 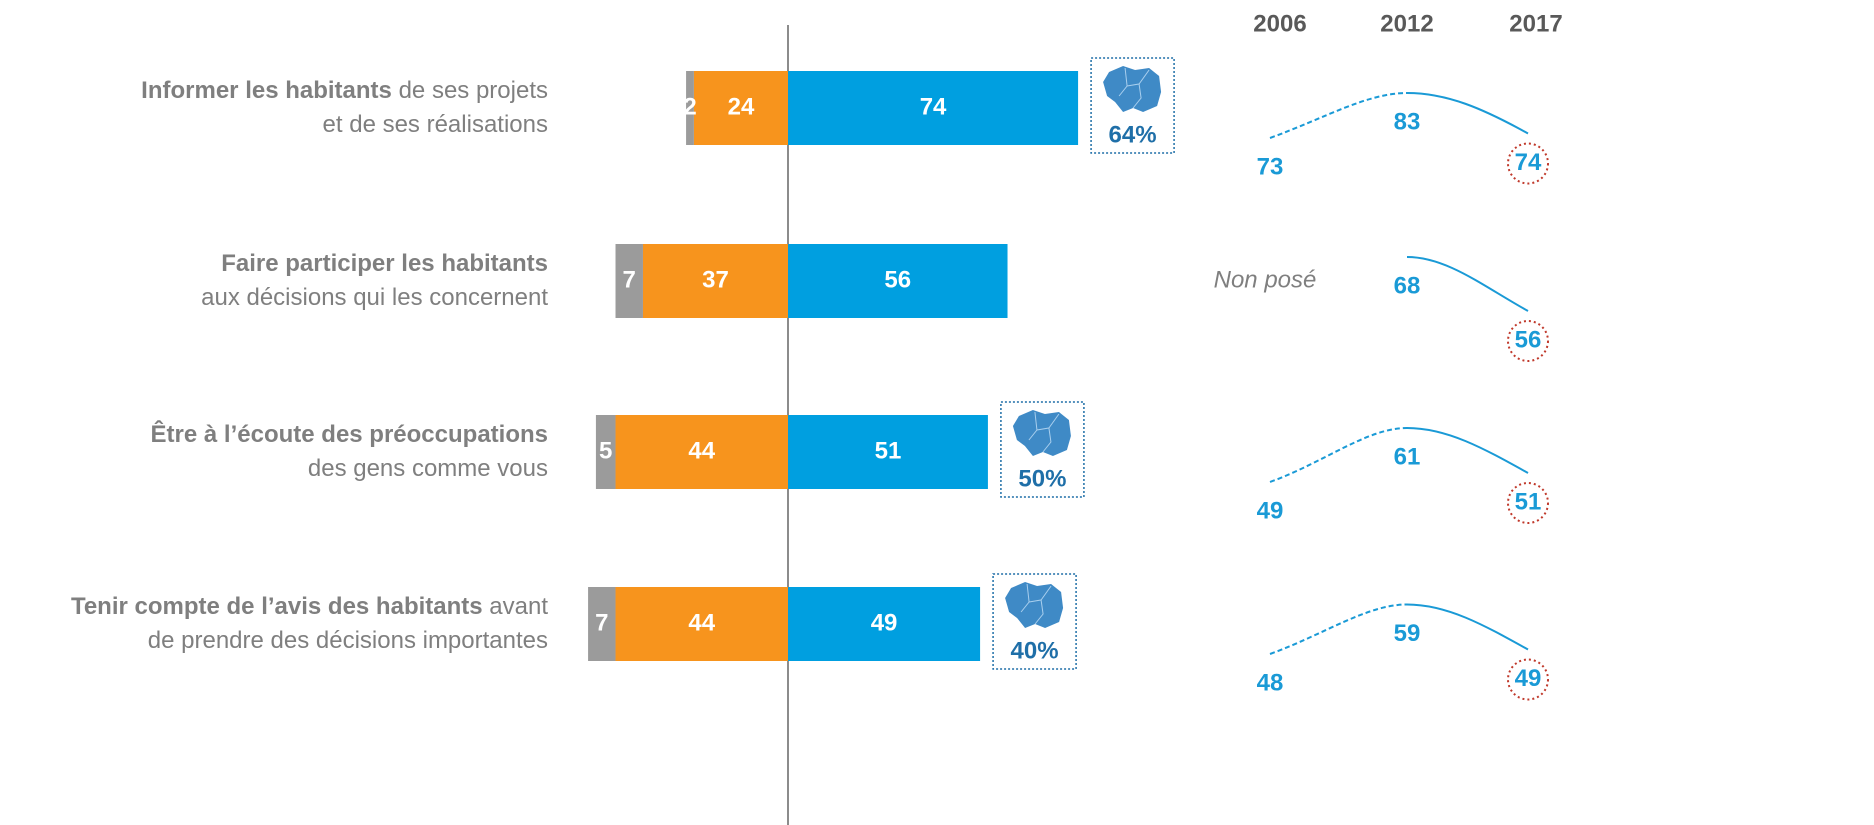 I want to click on benchmark-value-label: 50%, so click(x=1042, y=478).